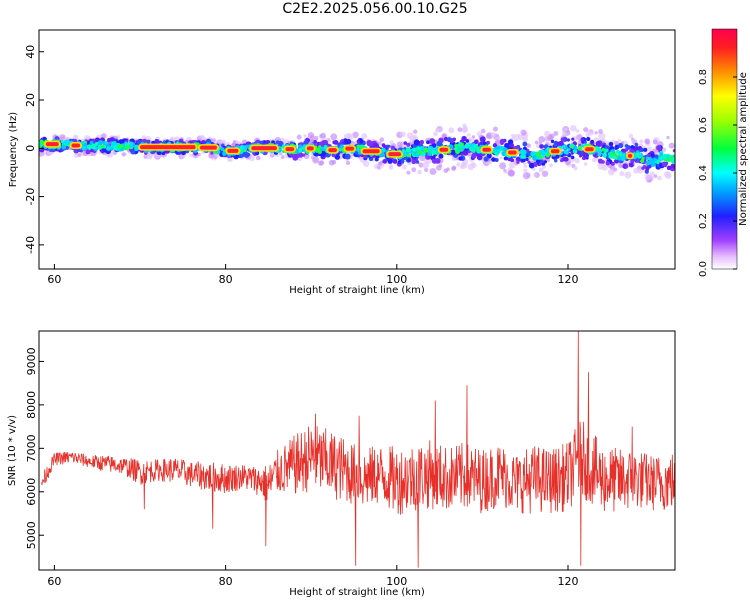  I want to click on x-tick-label: 60, so click(54, 279).